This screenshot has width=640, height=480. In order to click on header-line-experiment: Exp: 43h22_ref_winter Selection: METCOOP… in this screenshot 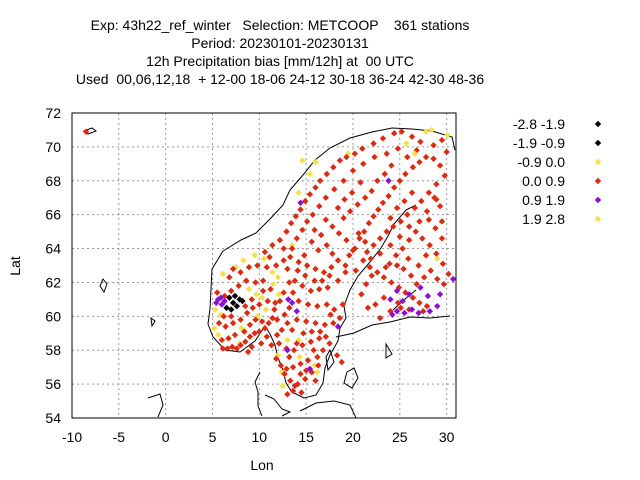, I will do `click(280, 25)`.